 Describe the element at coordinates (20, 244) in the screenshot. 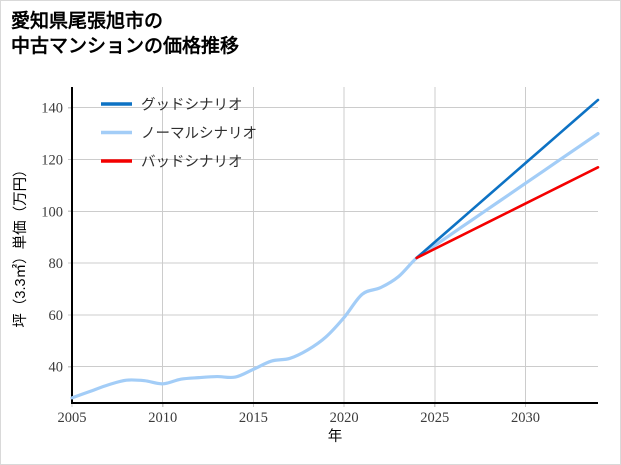

I see `y-axis-title: 坪（3.3㎡）単価（万円）` at that location.